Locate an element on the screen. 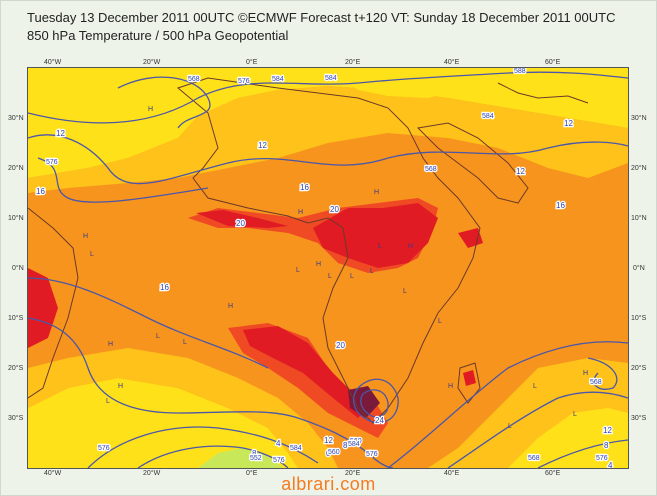 This screenshot has width=657, height=496. temperature-band-very-hot-central is located at coordinates (375, 235).